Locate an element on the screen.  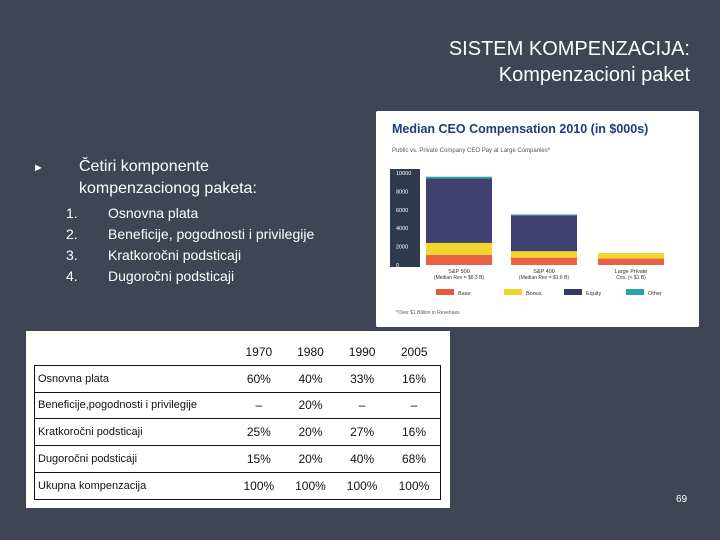
y-tick-label: 0 is located at coordinates (397, 266).